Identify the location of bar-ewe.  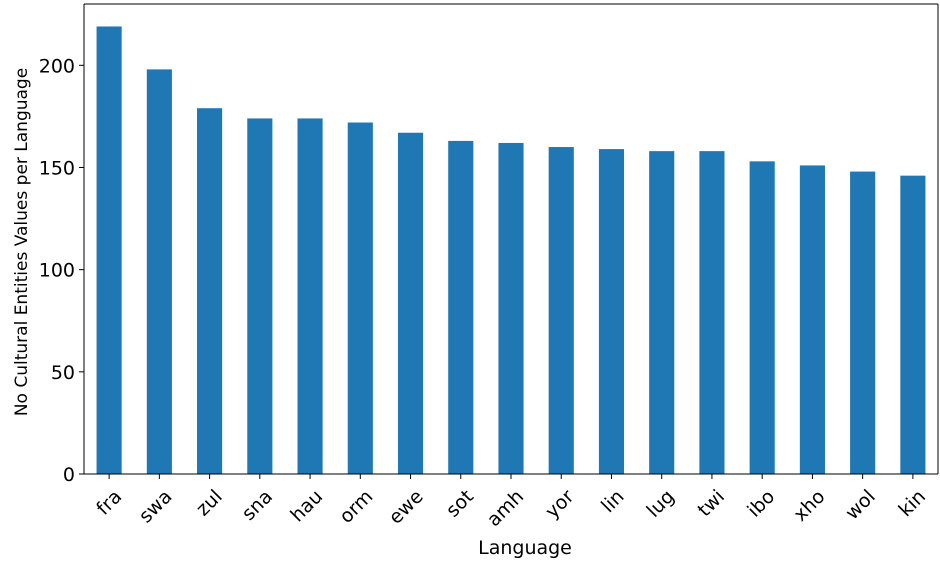
(410, 303).